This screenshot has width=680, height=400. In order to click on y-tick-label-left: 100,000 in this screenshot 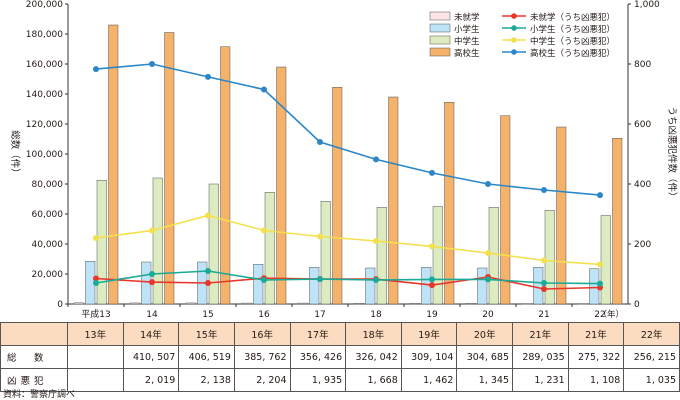, I will do `click(44, 155)`.